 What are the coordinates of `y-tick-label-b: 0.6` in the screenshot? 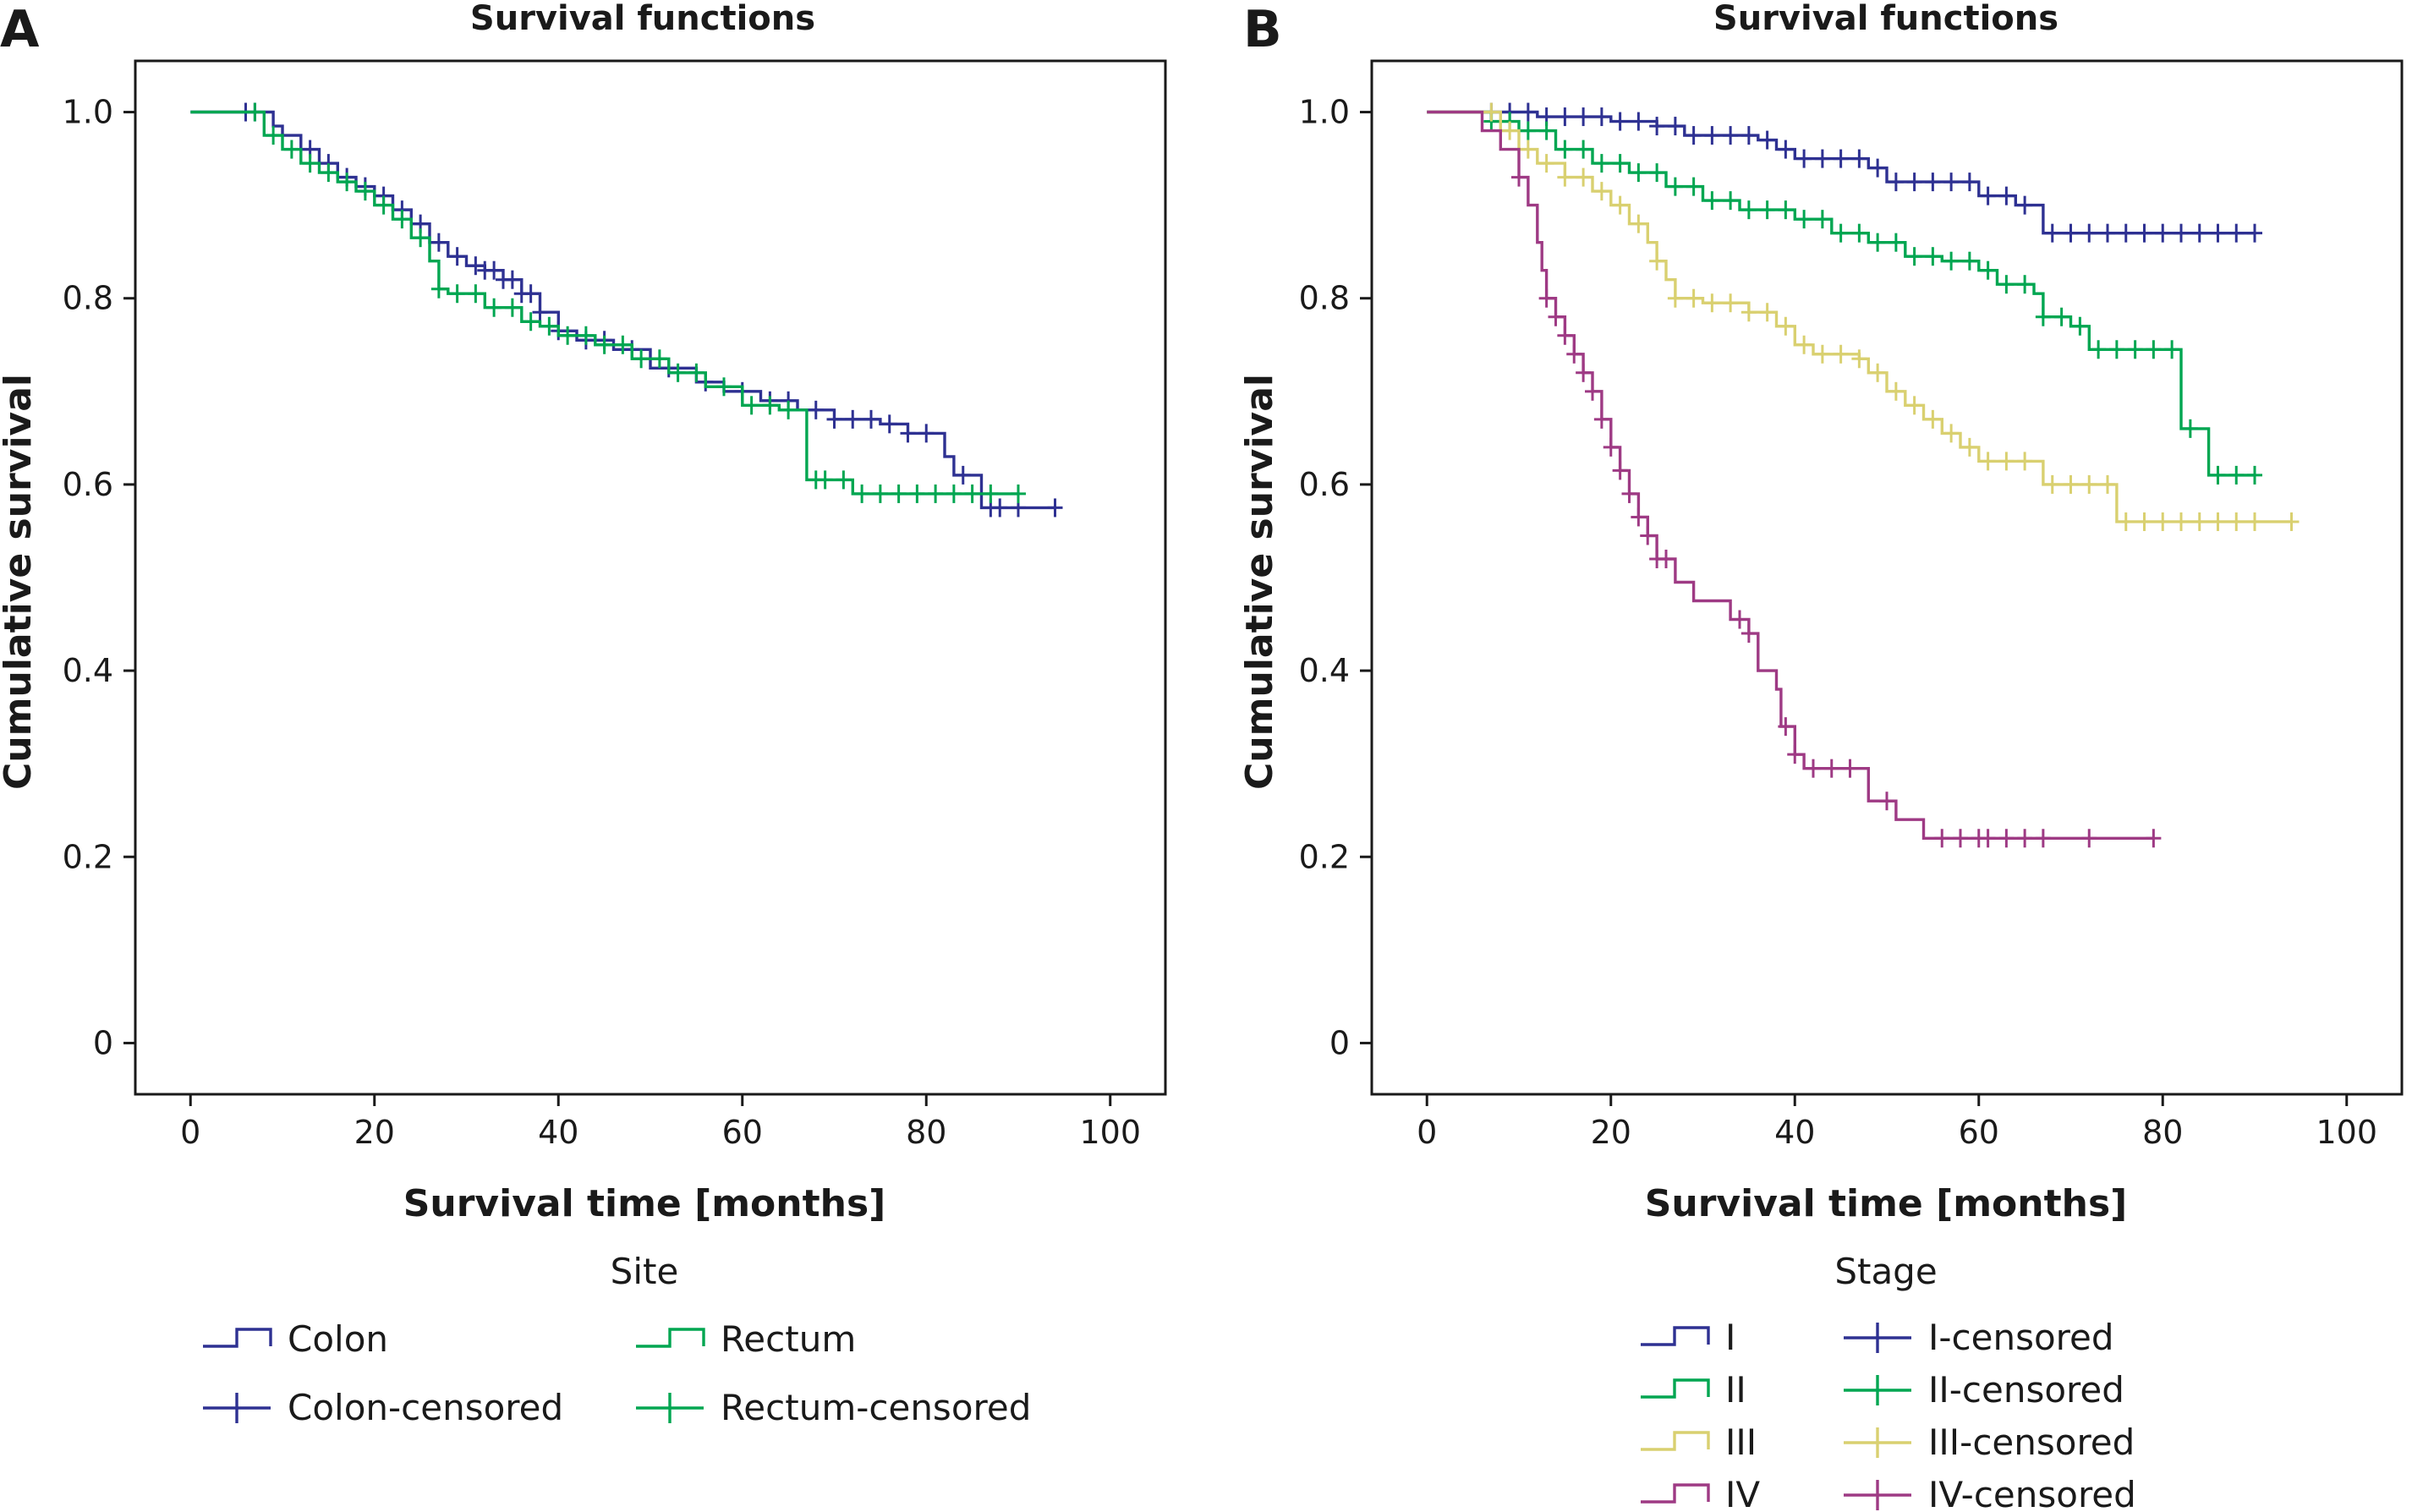 It's located at (1324, 484).